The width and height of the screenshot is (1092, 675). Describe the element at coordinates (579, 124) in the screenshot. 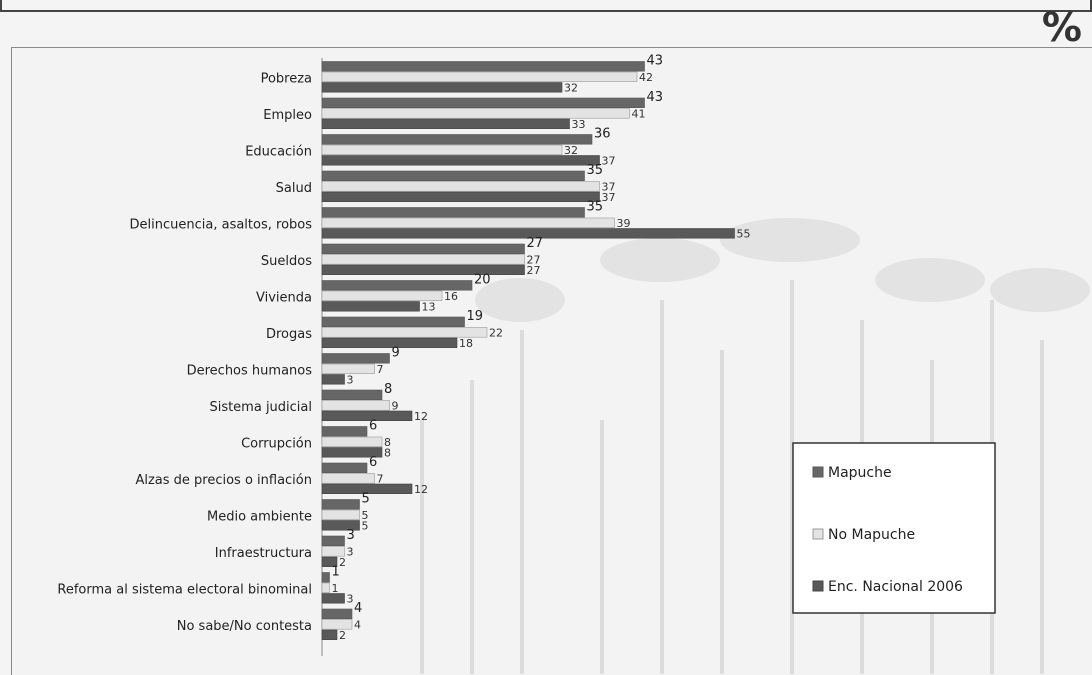

I see `data-label: 33` at that location.